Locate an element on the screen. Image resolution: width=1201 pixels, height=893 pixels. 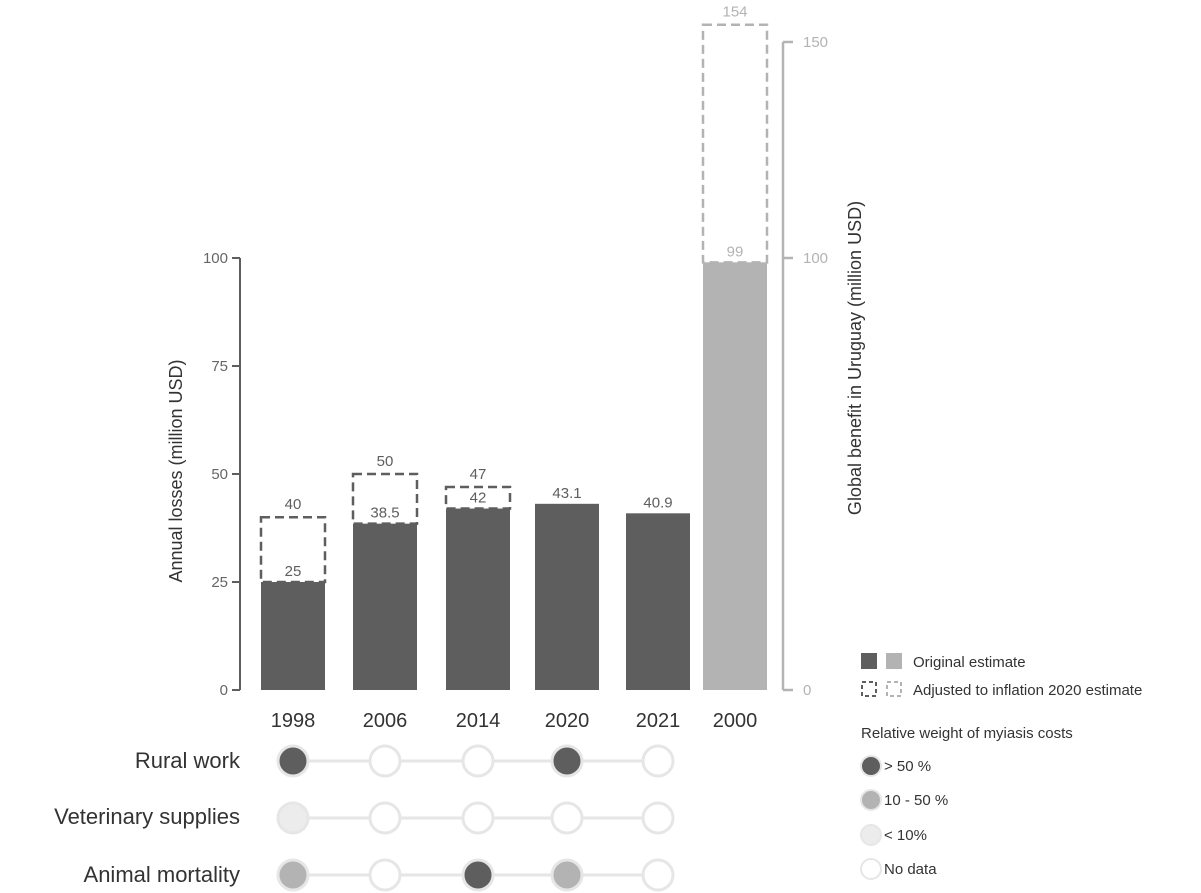
bar-original-label-2020: 43.1 is located at coordinates (566, 493).